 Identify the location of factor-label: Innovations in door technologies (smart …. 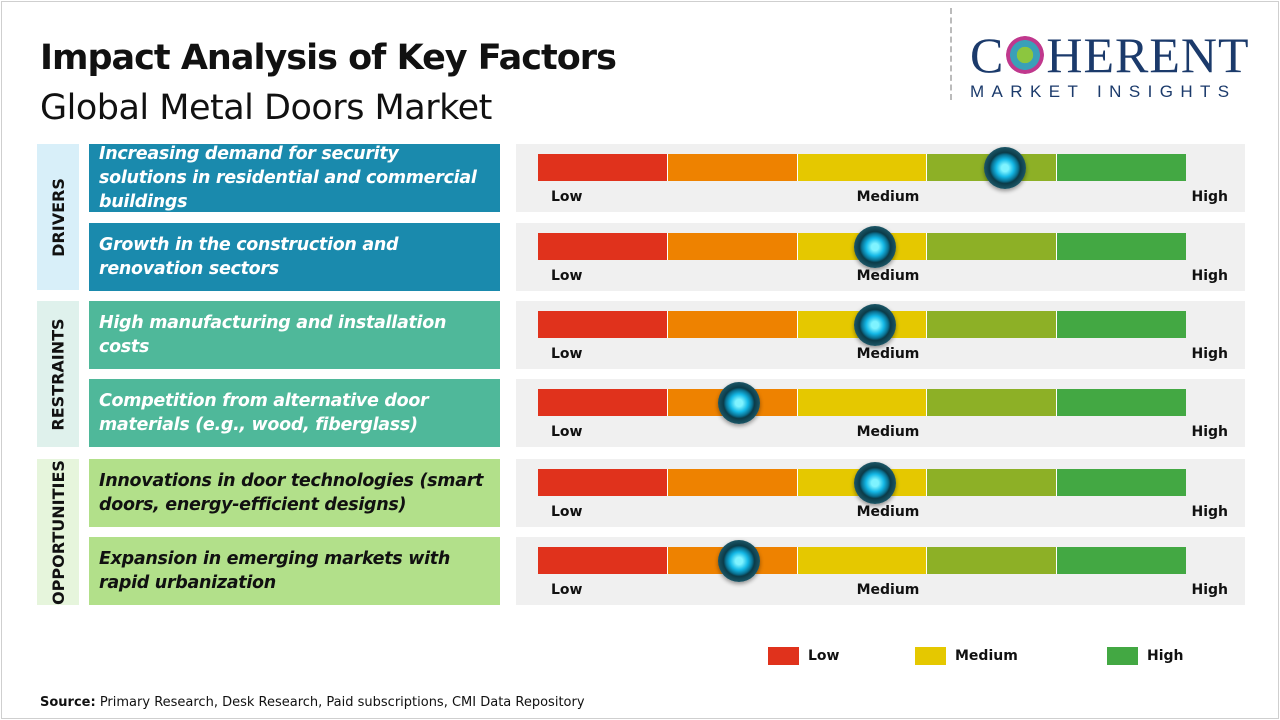
(294, 493).